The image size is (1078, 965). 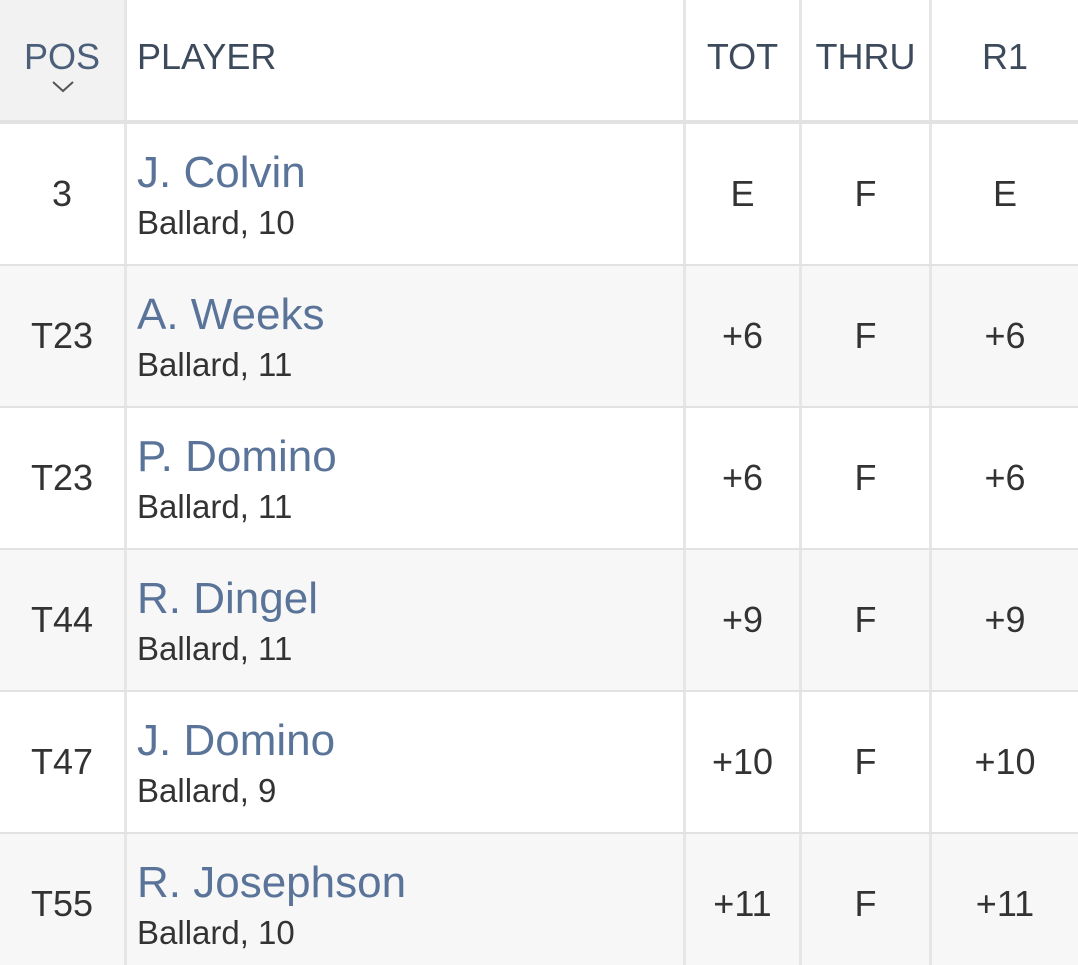 I want to click on player-info: R. Dingel Ballard, 11, so click(x=227, y=620).